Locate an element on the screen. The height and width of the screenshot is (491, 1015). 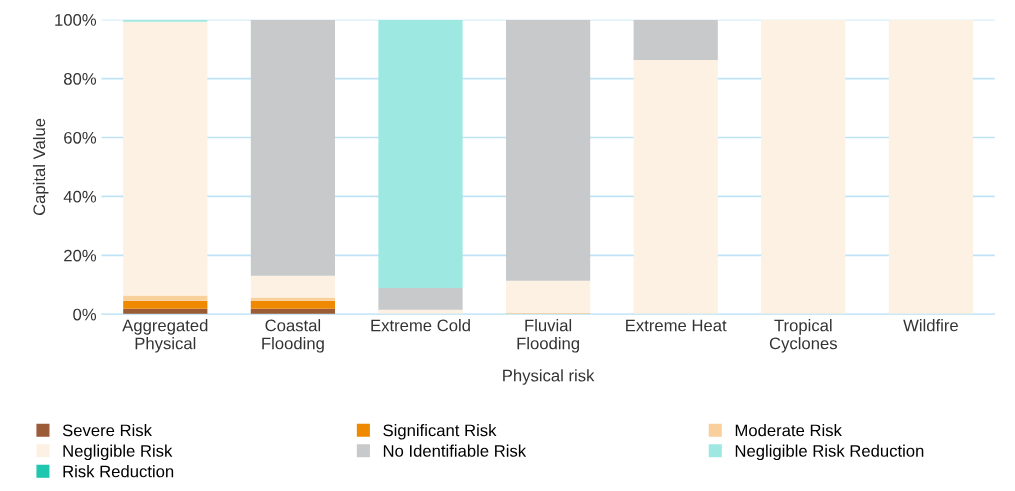
x-tick-label: Tropical Cyclones is located at coordinates (803, 336).